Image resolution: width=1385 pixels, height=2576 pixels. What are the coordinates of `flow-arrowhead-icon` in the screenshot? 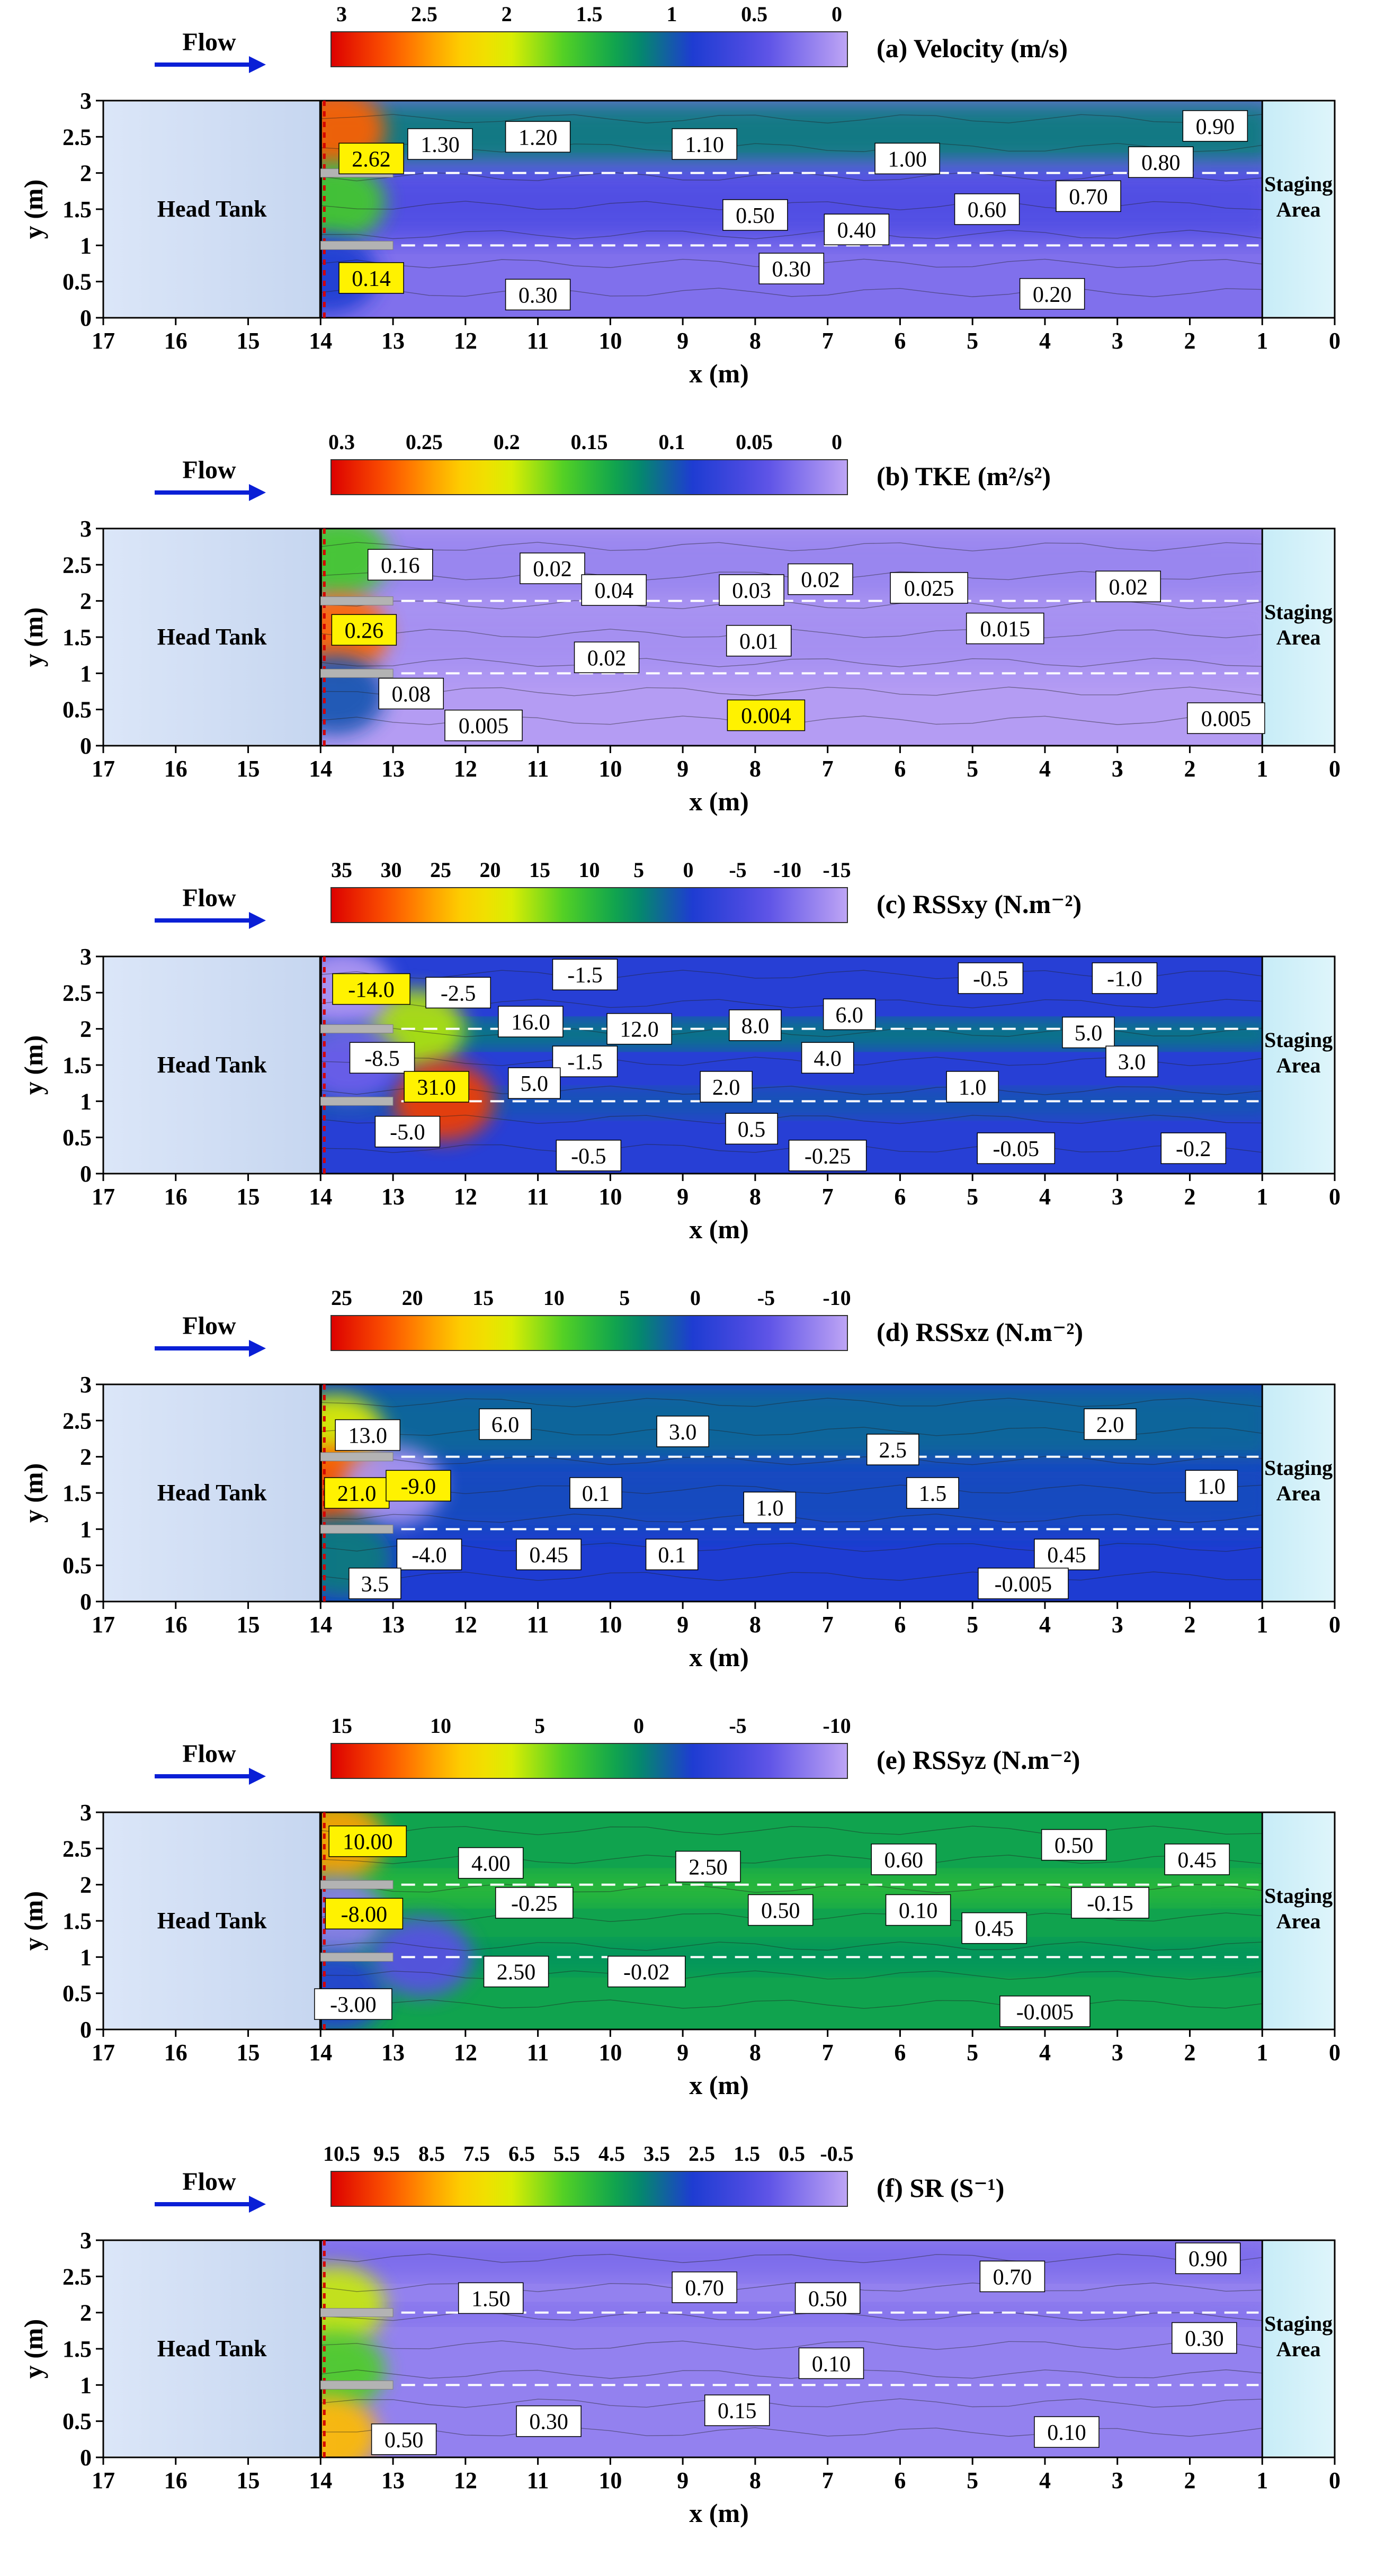 It's located at (257, 1348).